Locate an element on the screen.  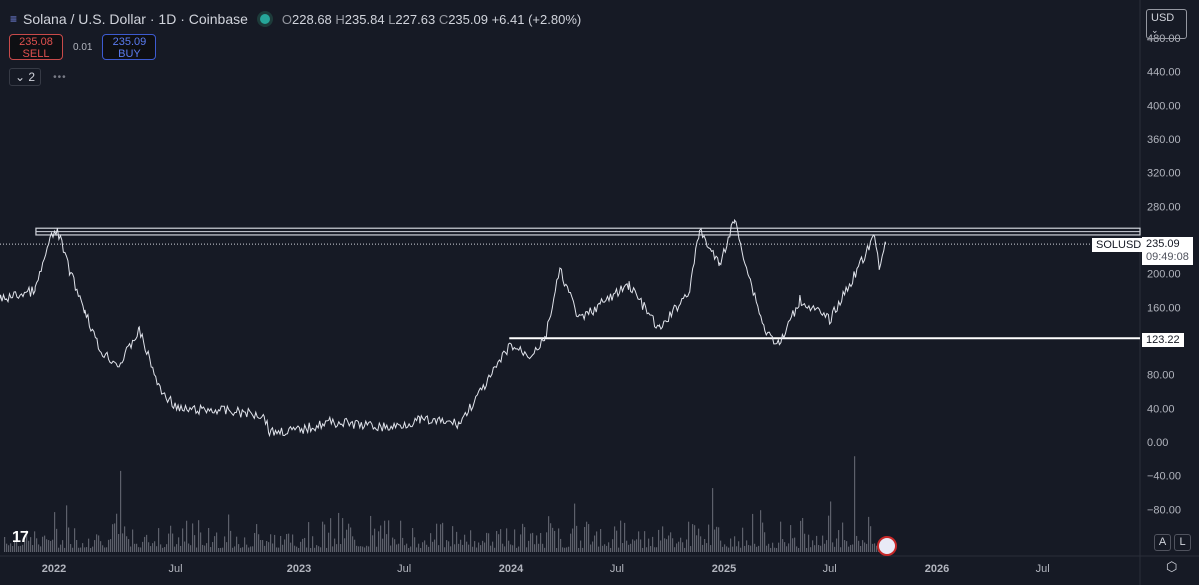
x-tick-label: 2023 is located at coordinates (299, 569).